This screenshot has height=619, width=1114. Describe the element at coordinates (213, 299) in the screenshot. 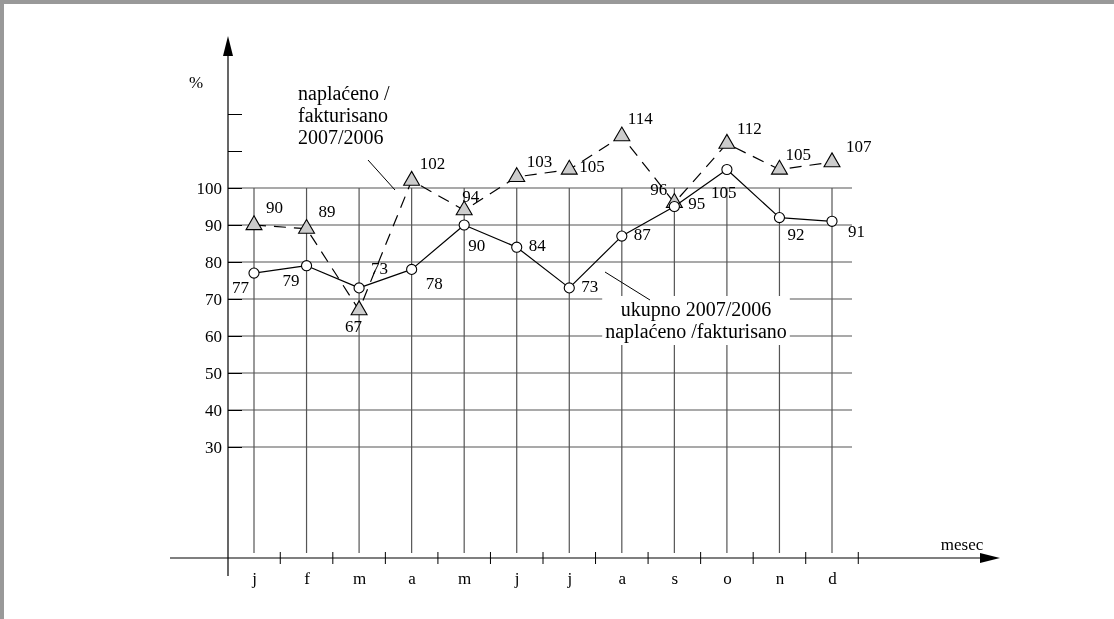

I see `y-tick-label: 70` at that location.